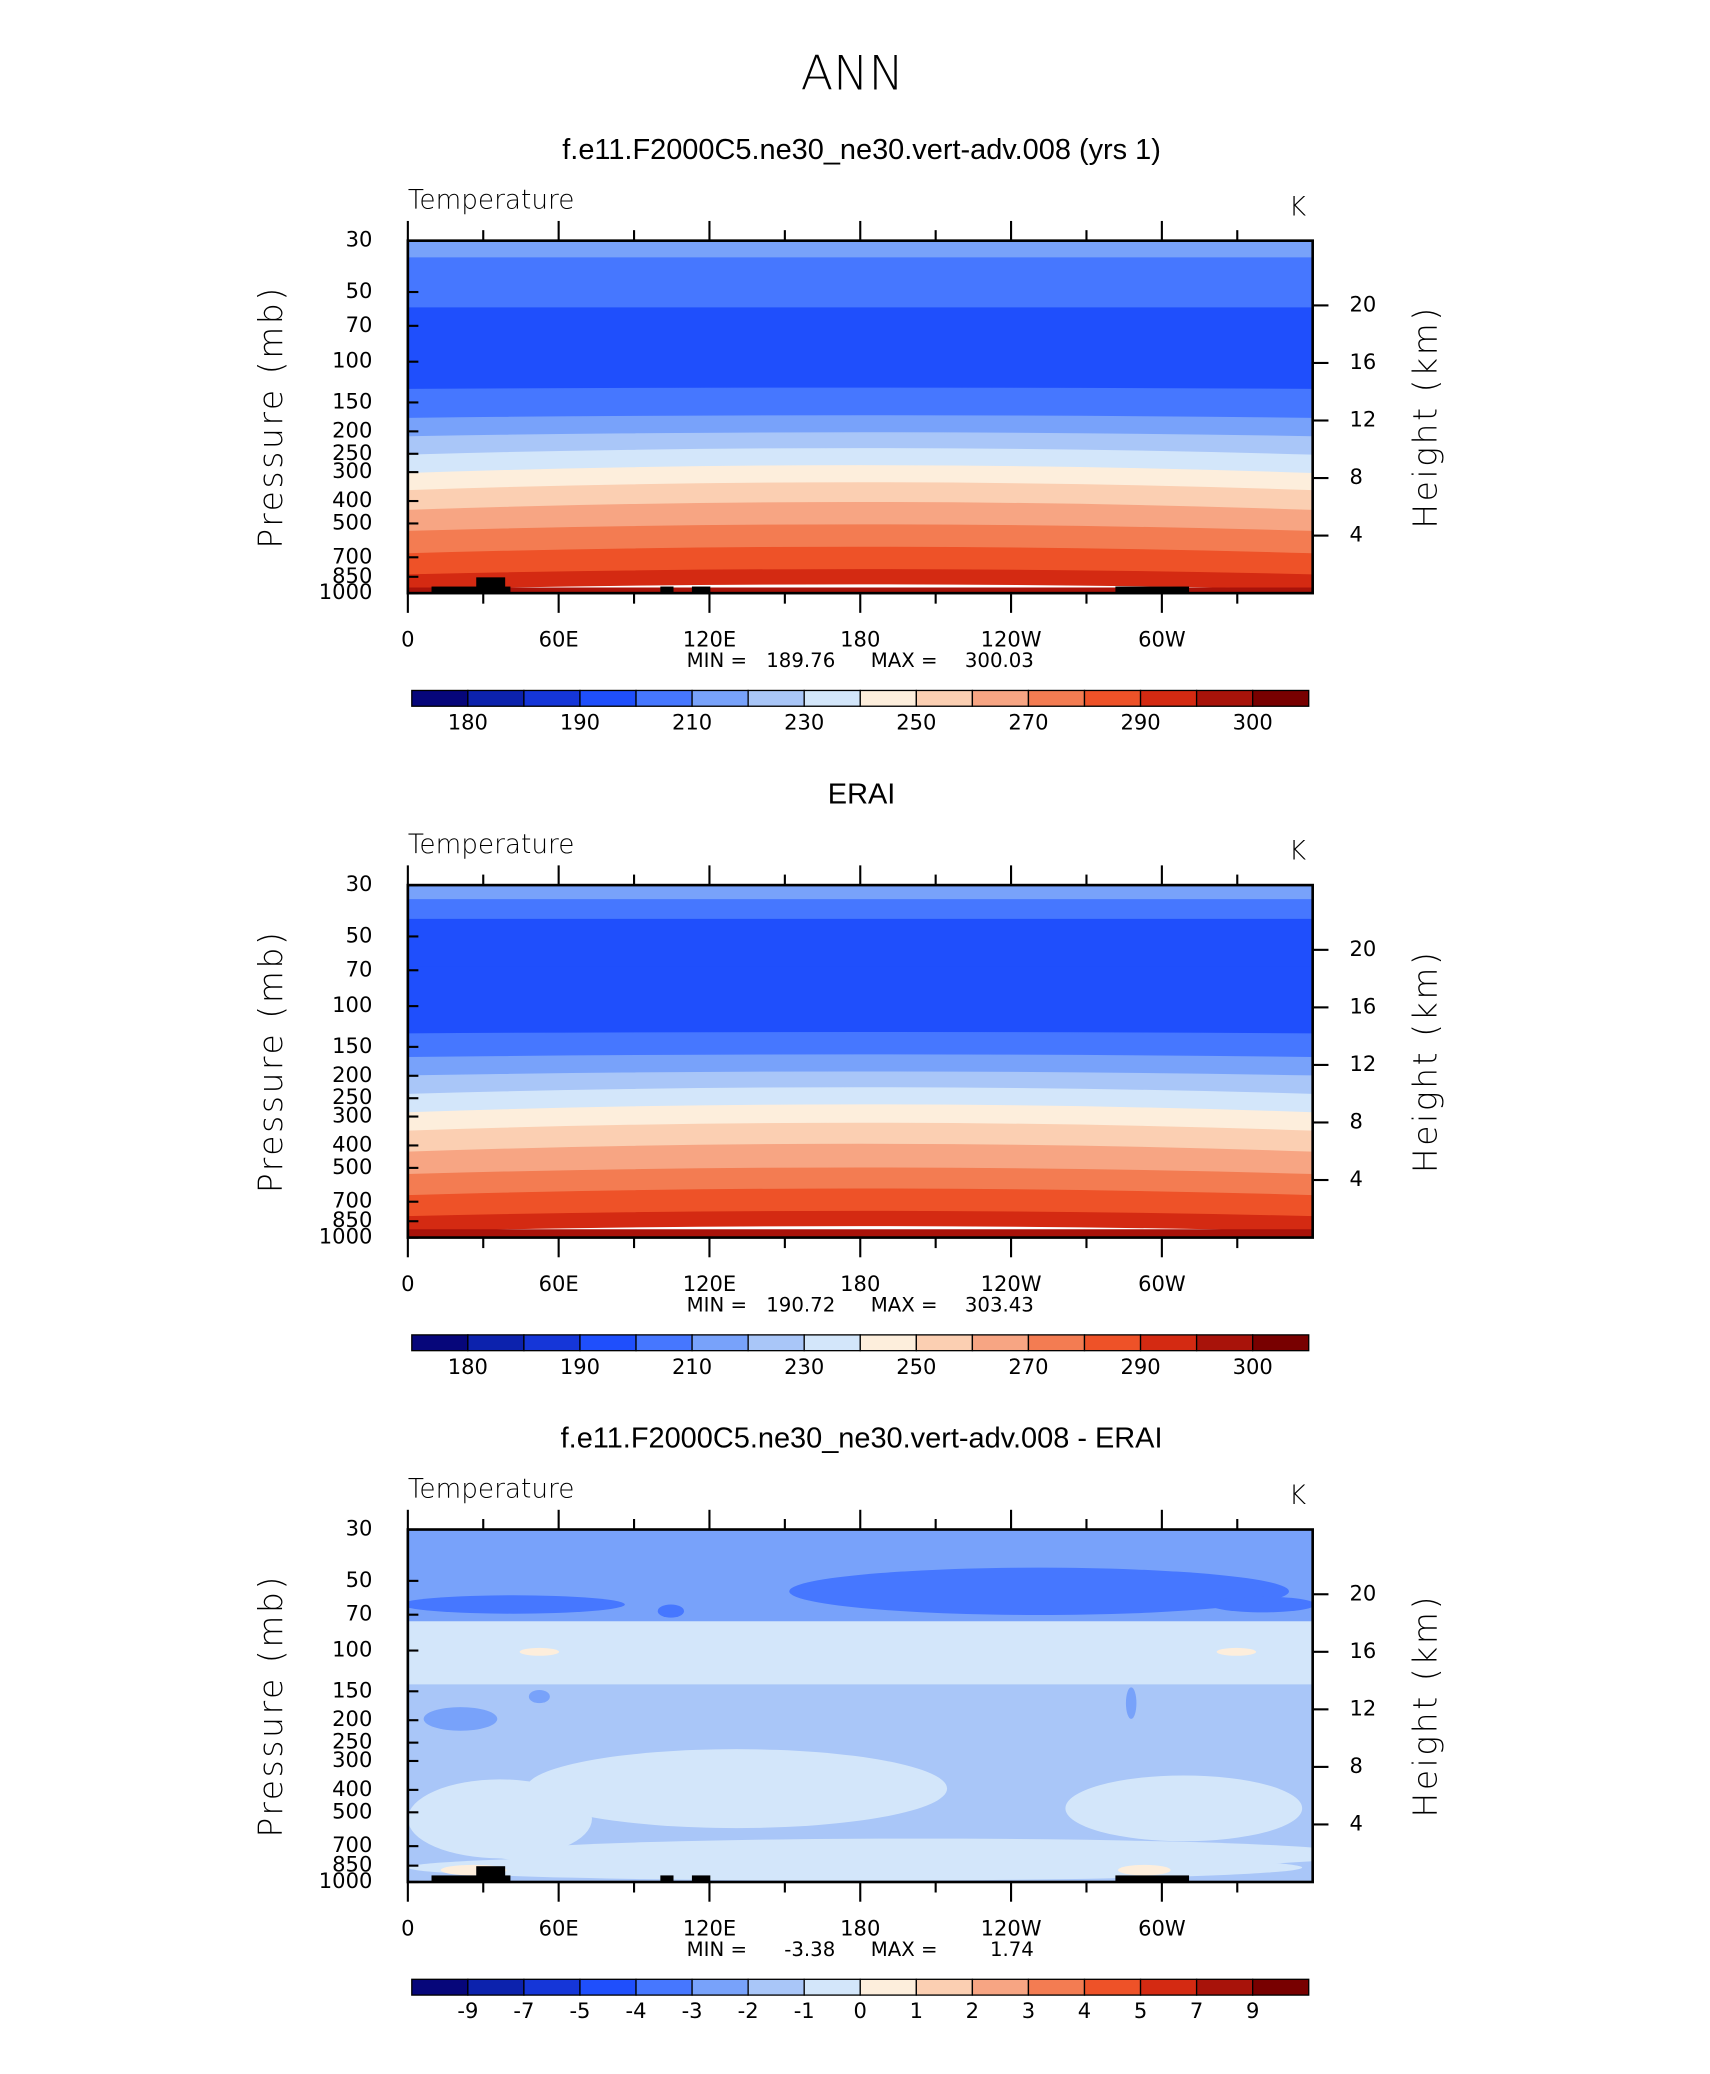  What do you see at coordinates (468, 1366) in the screenshot?
I see `colorbar-label: 180` at bounding box center [468, 1366].